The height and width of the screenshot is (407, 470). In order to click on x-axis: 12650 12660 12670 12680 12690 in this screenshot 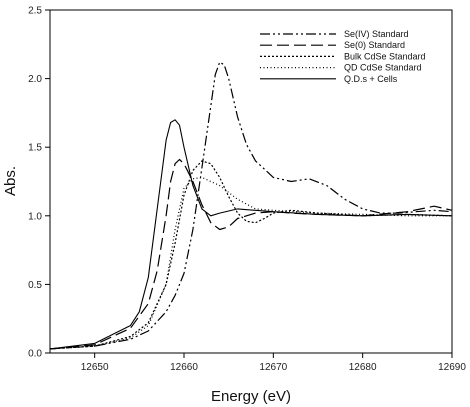, I will do `click(273, 363)`.